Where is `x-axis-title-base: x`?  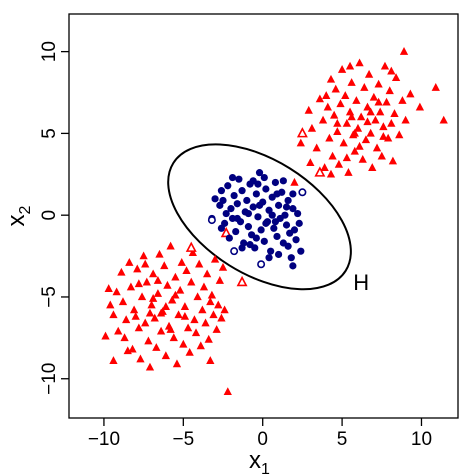 x-axis-title-base: x is located at coordinates (255, 460).